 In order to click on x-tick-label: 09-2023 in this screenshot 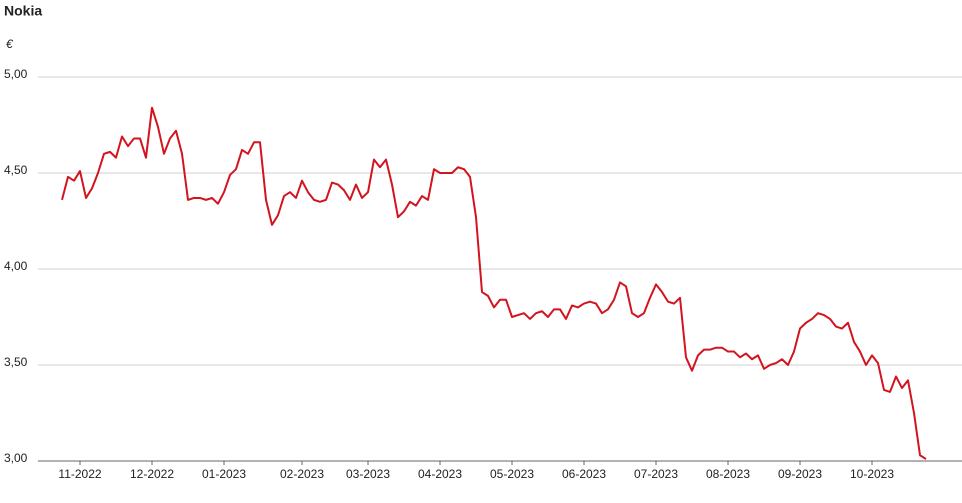, I will do `click(800, 474)`.